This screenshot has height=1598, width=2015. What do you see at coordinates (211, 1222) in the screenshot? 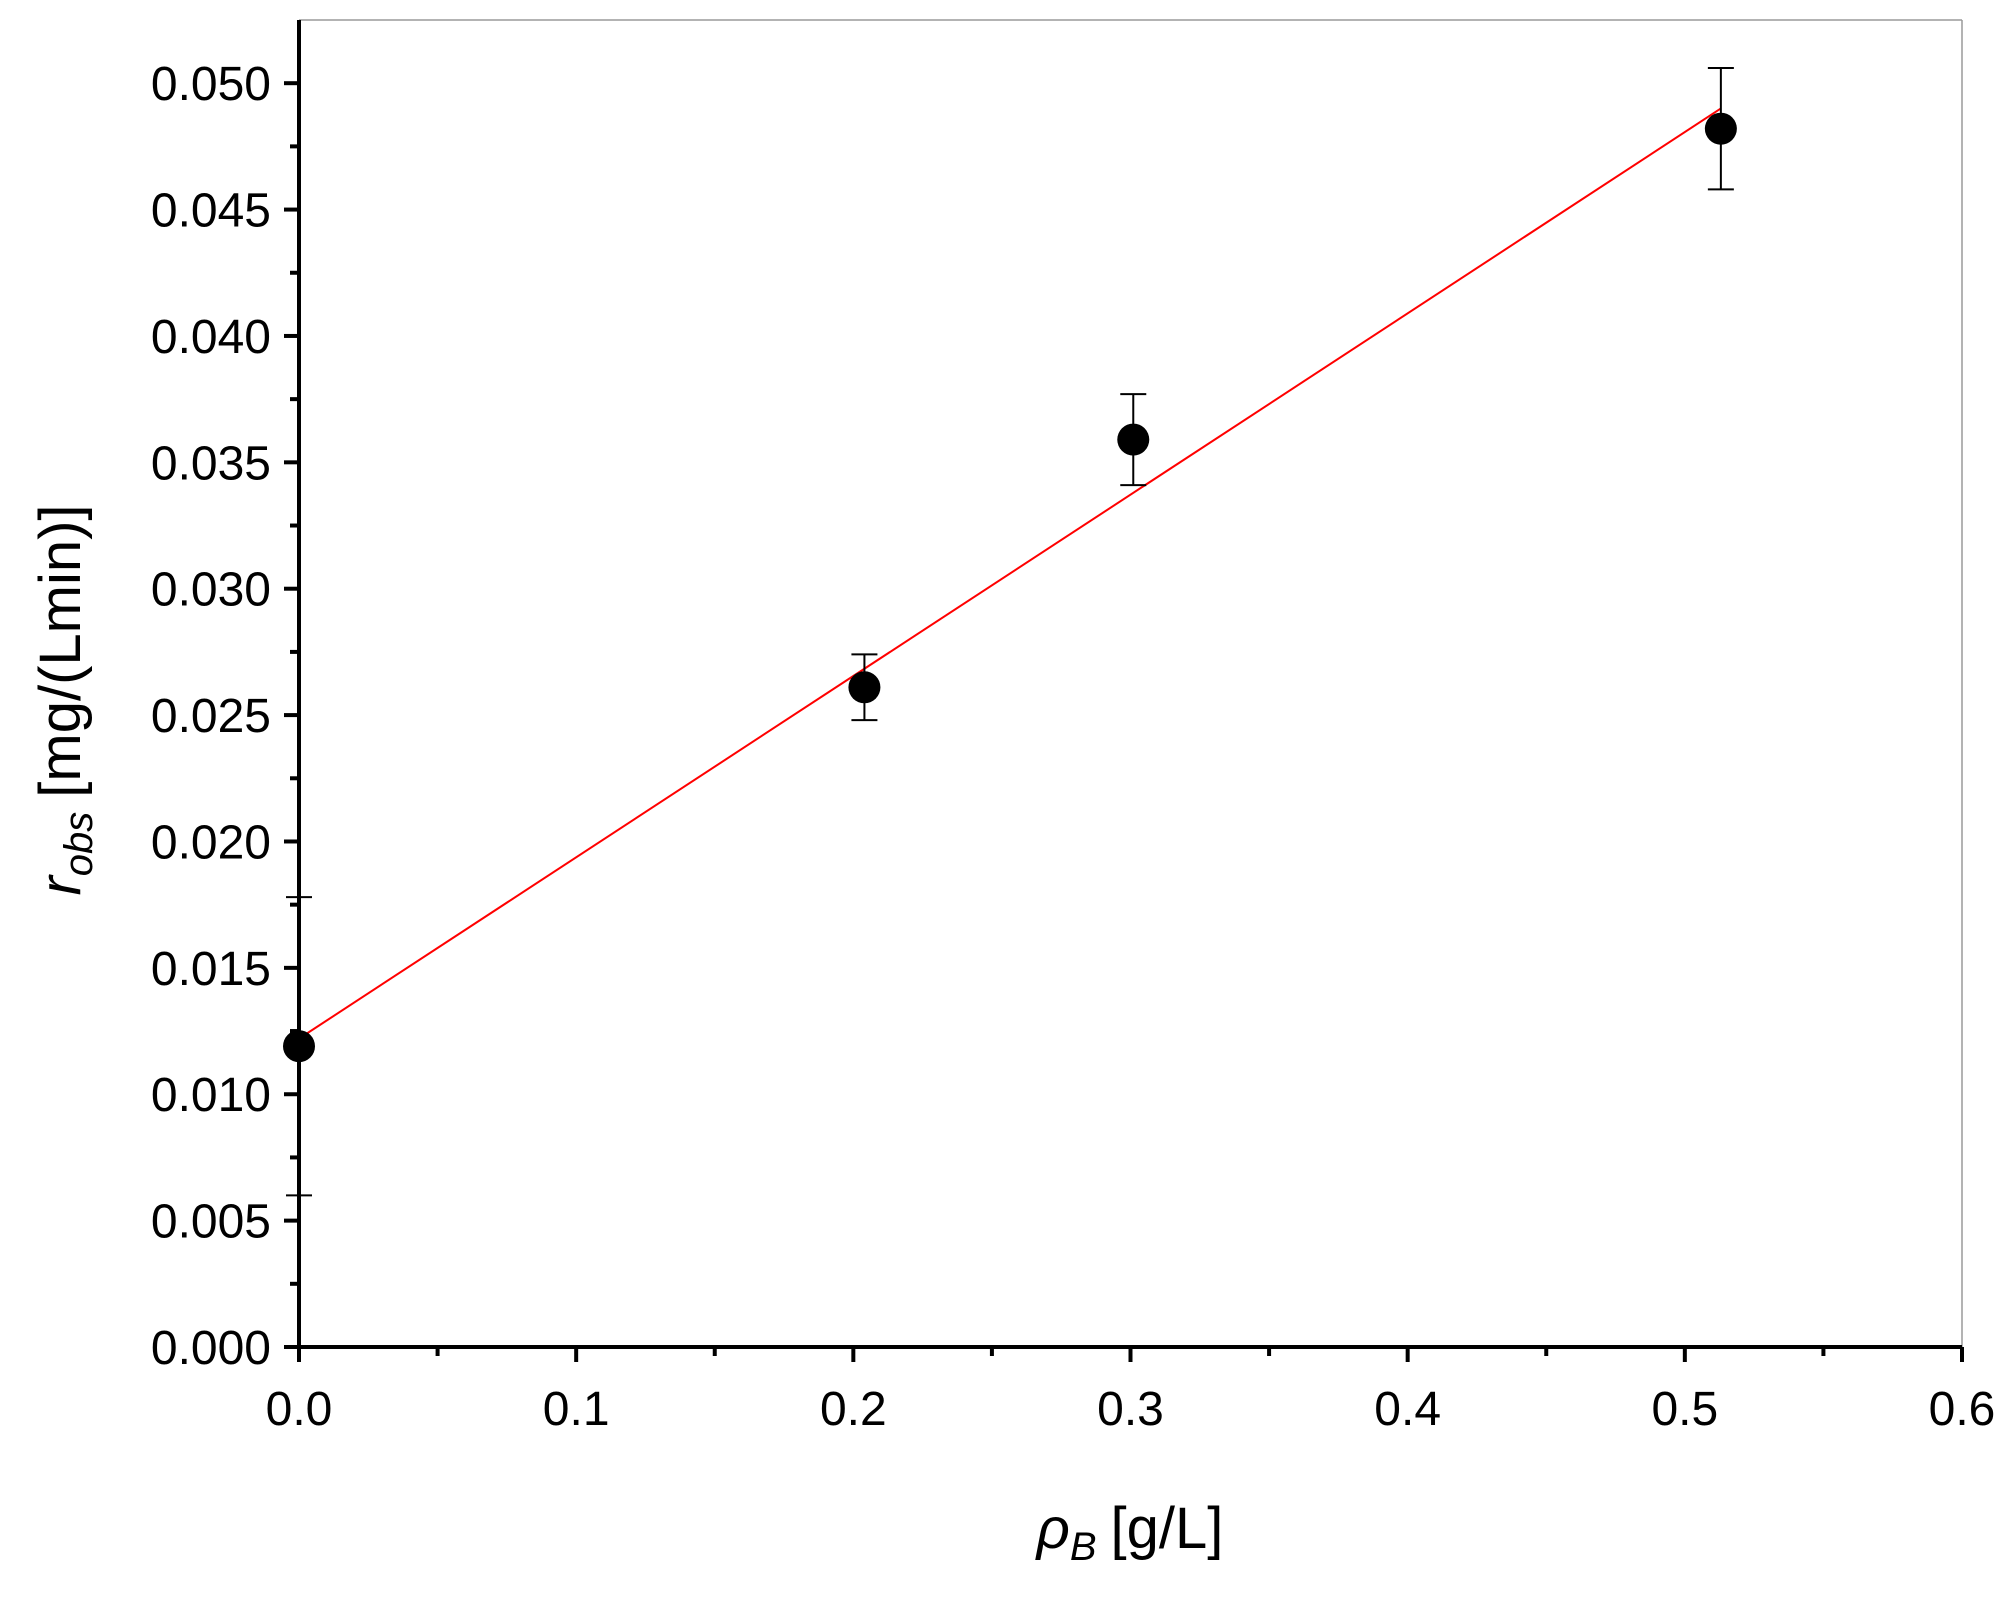
I see `y-tick-label: 0.005` at bounding box center [211, 1222].